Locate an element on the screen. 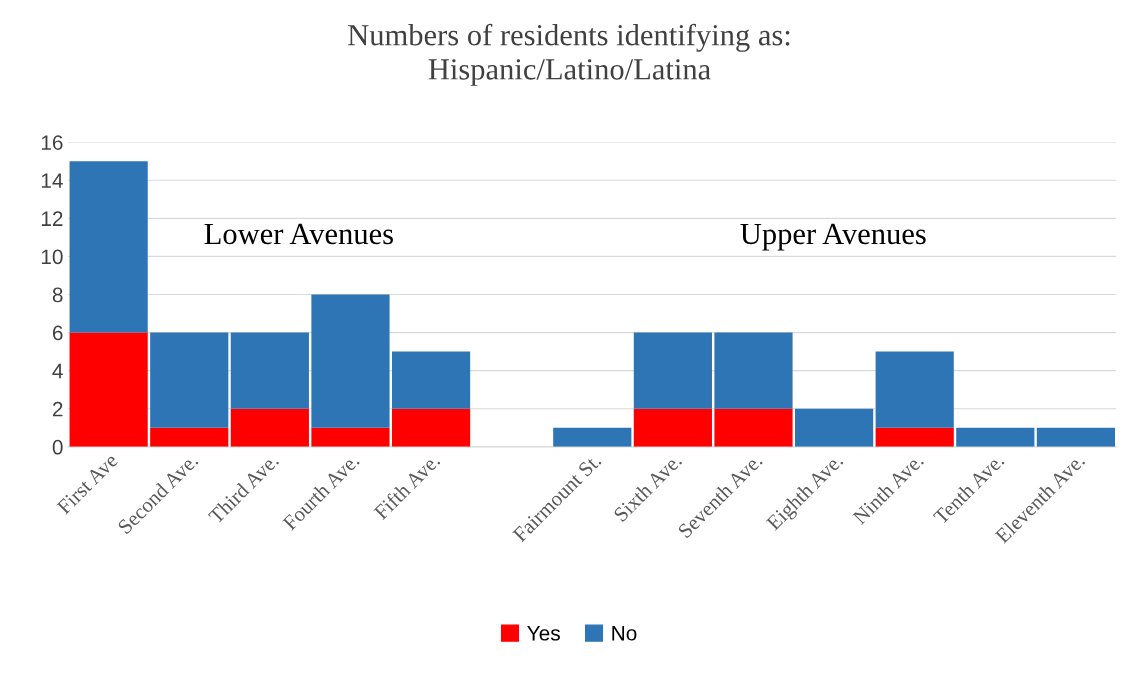 The height and width of the screenshot is (677, 1139). y-tick-label: 16 is located at coordinates (52, 142).